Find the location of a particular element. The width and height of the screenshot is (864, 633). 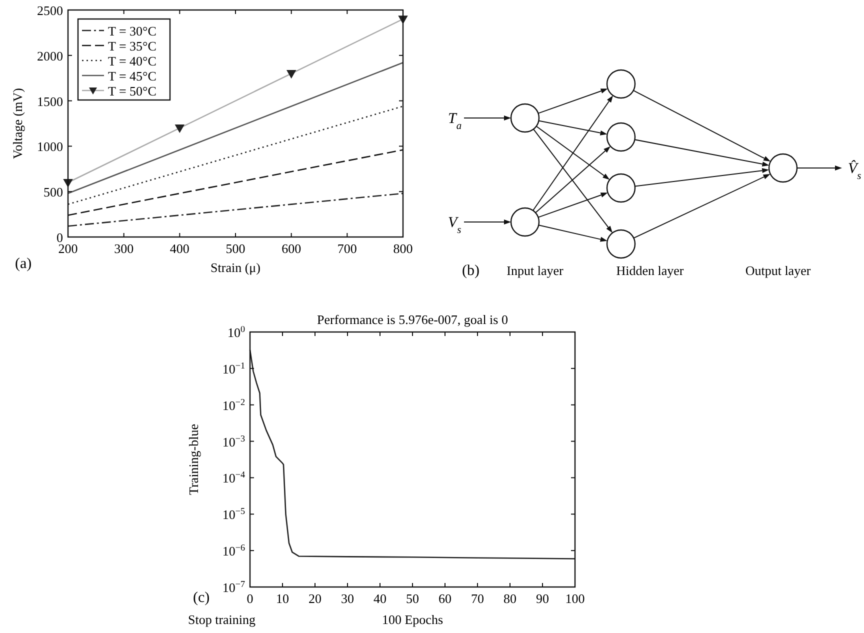

y-tick-label: 2500 is located at coordinates (50, 10).